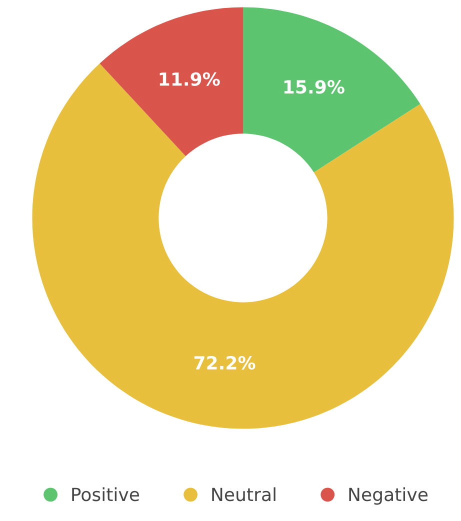  What do you see at coordinates (244, 494) in the screenshot?
I see `legend-label: Neutral` at bounding box center [244, 494].